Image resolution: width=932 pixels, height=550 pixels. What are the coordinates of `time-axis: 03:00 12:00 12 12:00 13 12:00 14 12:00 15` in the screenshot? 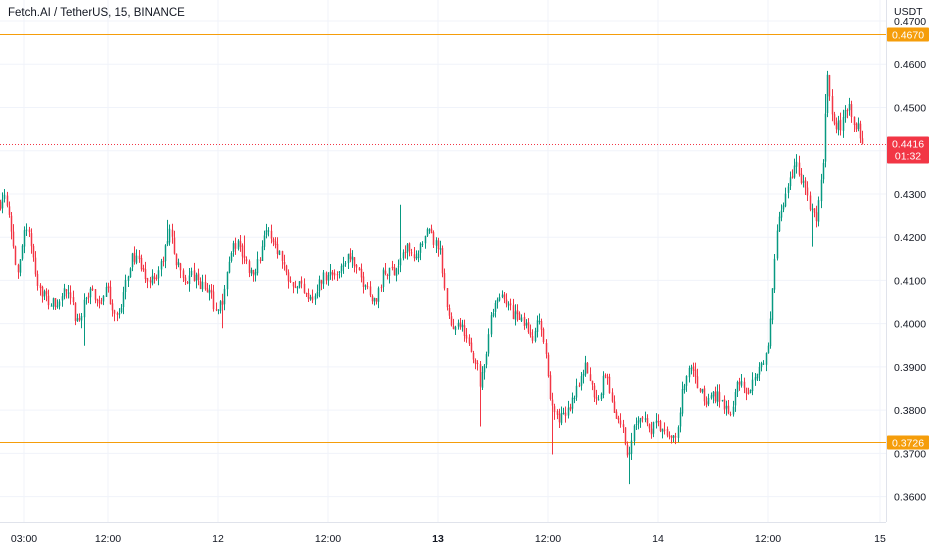 It's located at (448, 539).